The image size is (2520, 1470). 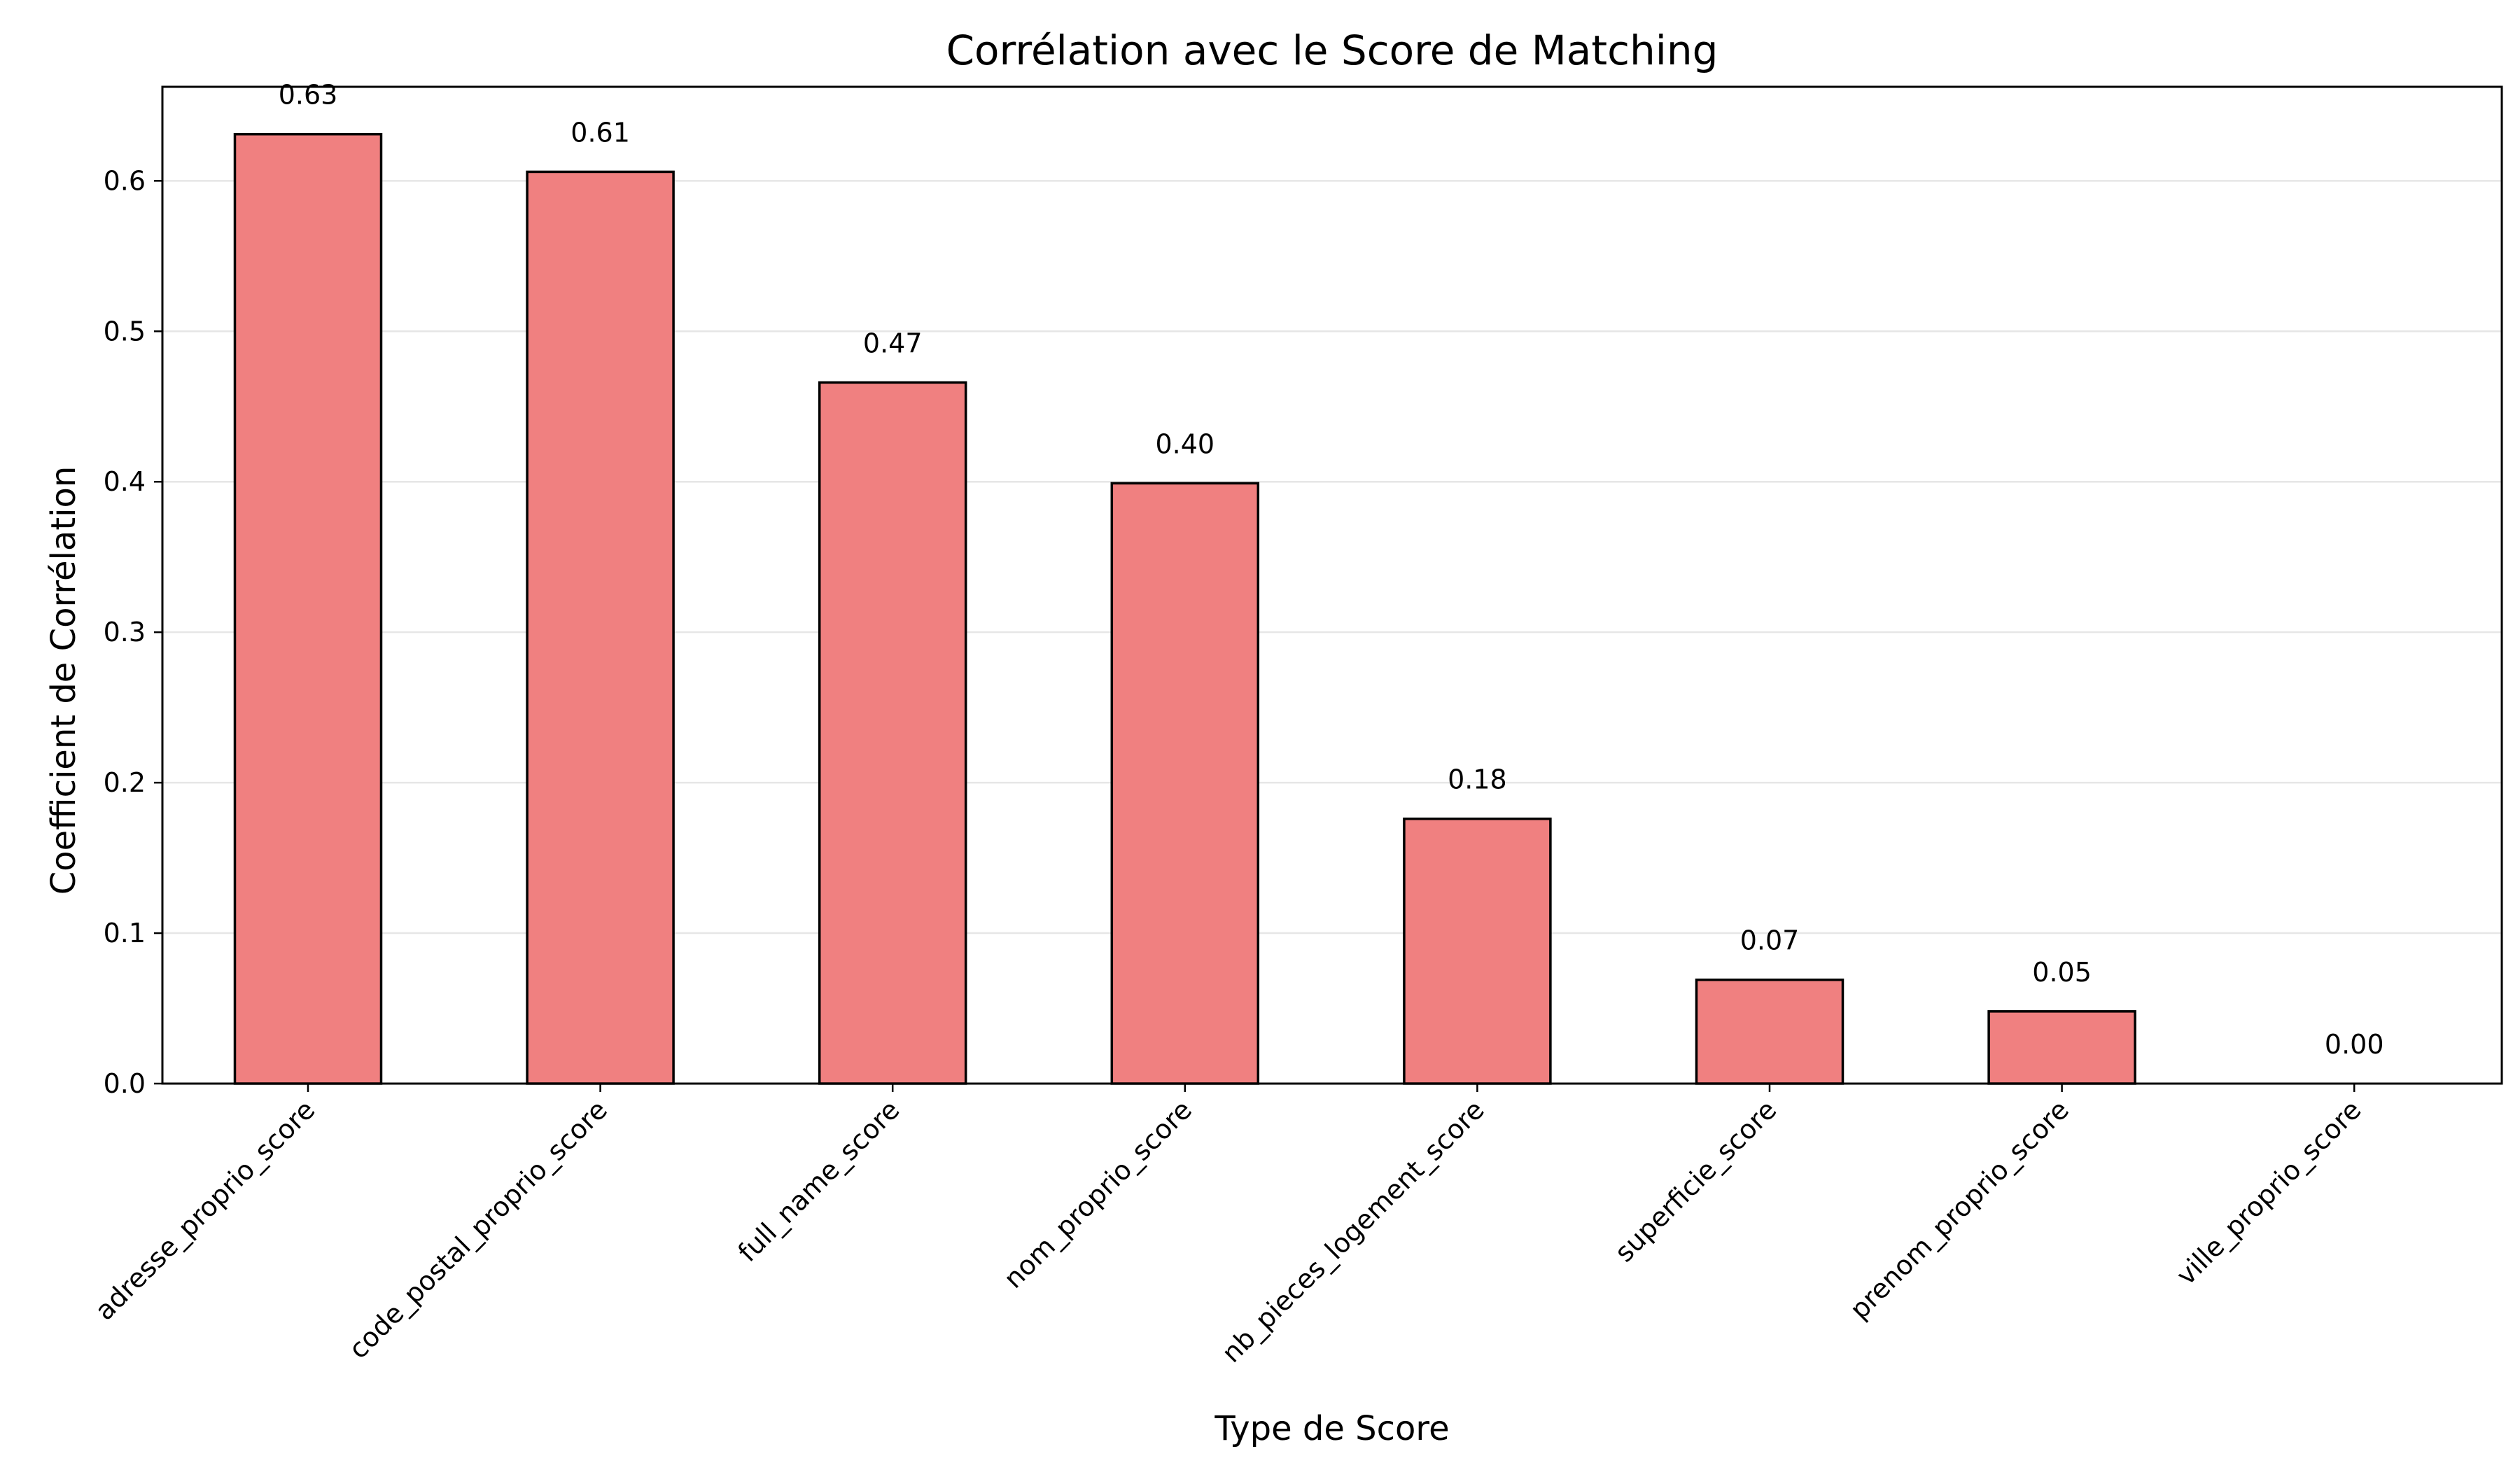 What do you see at coordinates (125, 782) in the screenshot?
I see `y-tick-label: 0.2` at bounding box center [125, 782].